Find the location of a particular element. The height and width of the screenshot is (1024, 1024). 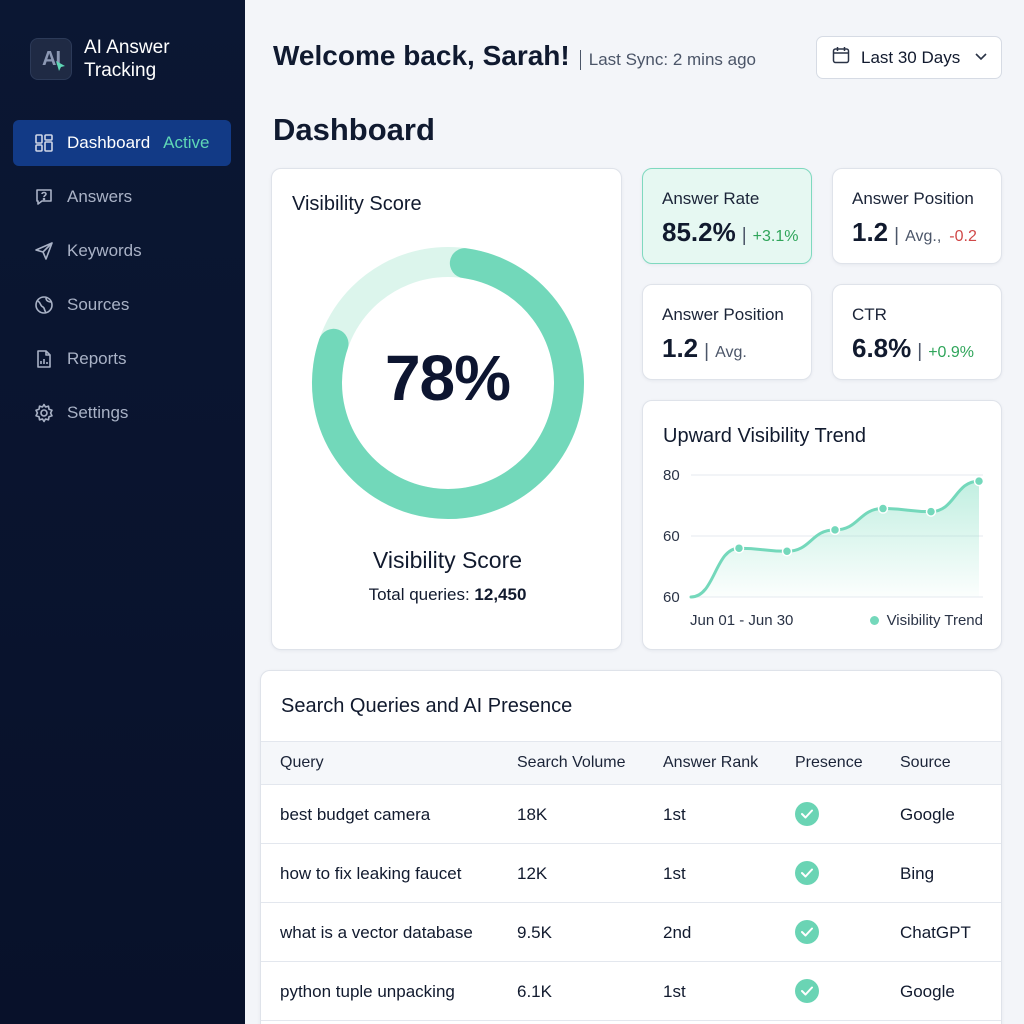

date-range-select: Last 30 Days is located at coordinates (909, 57).